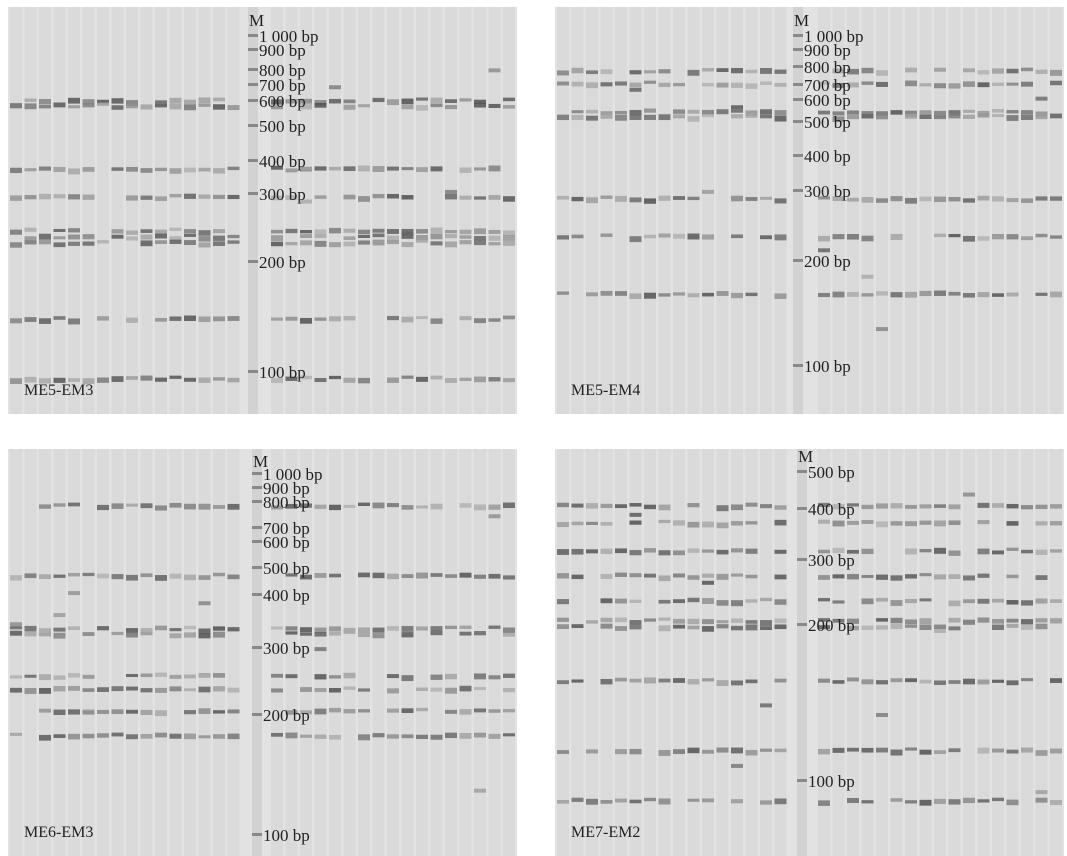 This screenshot has height=856, width=1067. I want to click on panel-label: ME5-EM4, so click(606, 390).